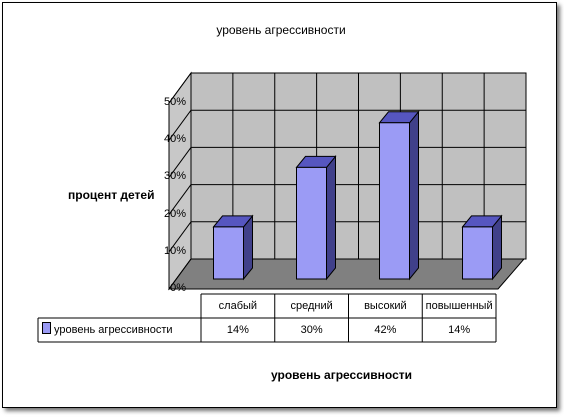 The height and width of the screenshot is (417, 564). I want to click on legend-label: уровень агрессивности, so click(113, 330).